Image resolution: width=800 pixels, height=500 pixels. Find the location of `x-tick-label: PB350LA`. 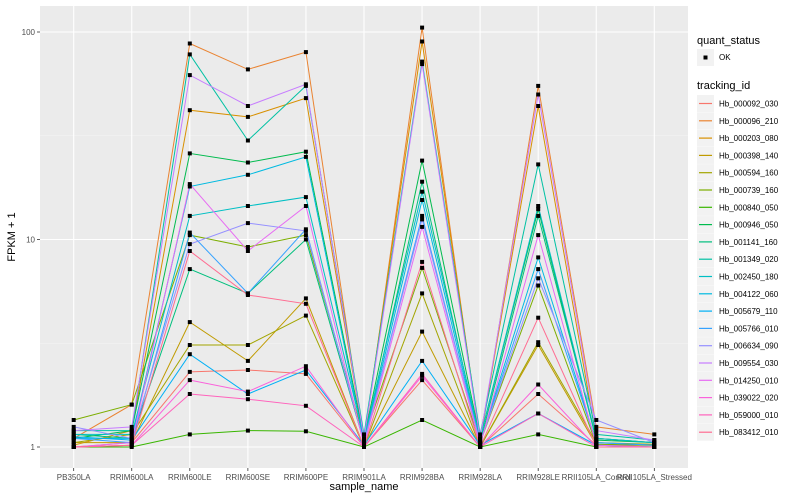

x-tick-label: PB350LA is located at coordinates (74, 477).